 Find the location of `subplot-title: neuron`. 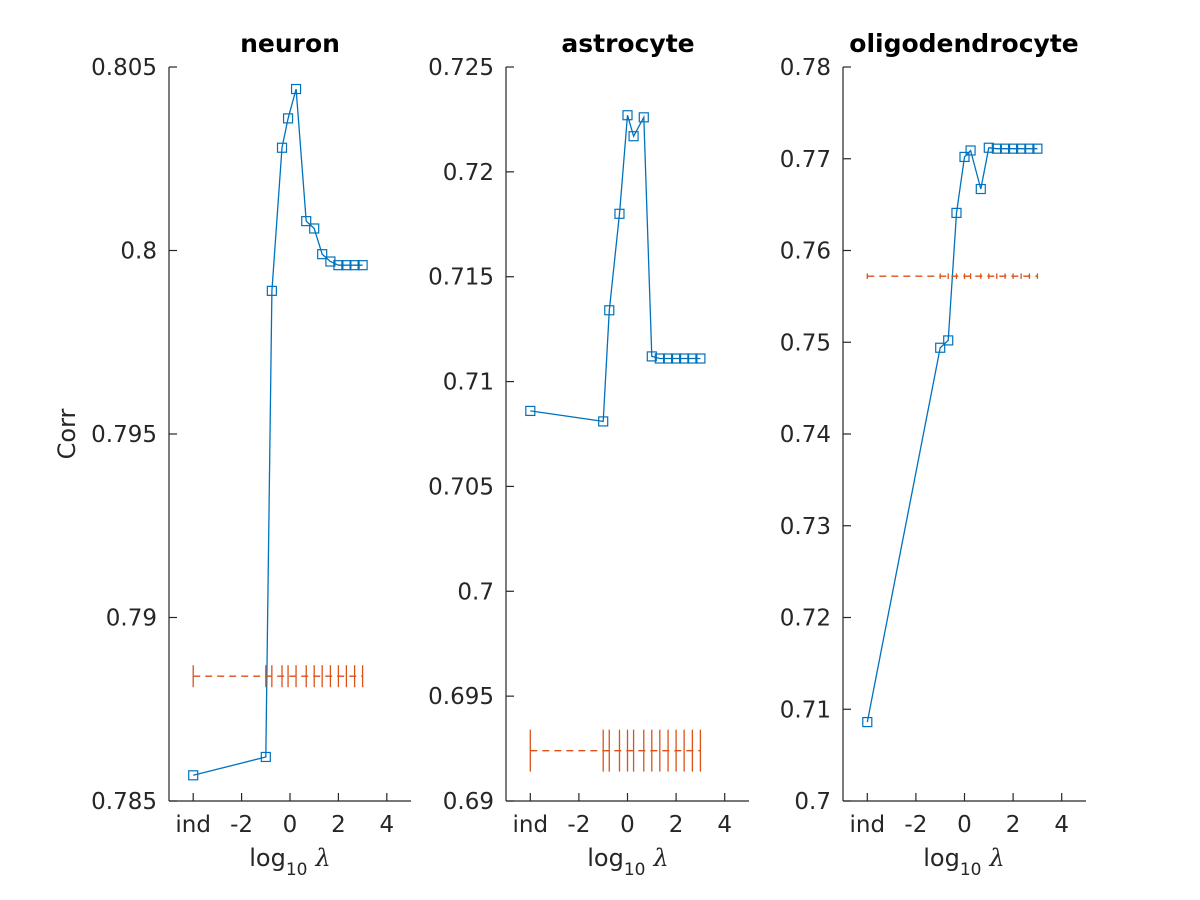

subplot-title: neuron is located at coordinates (290, 43).